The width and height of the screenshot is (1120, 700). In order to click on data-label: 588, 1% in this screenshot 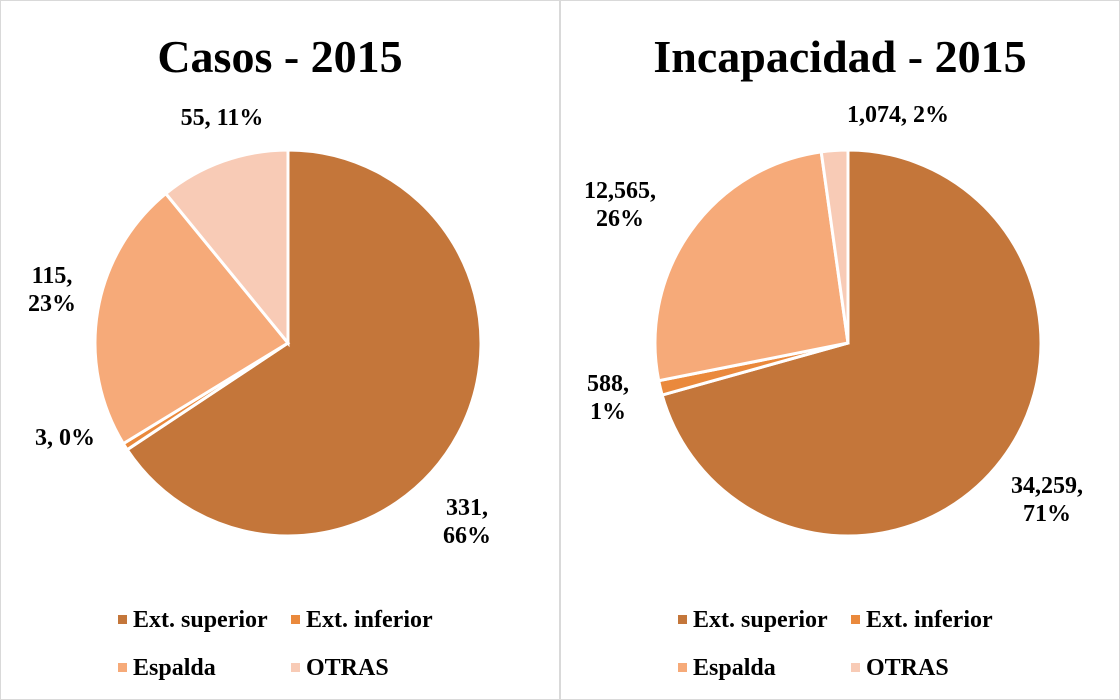, I will do `click(608, 398)`.